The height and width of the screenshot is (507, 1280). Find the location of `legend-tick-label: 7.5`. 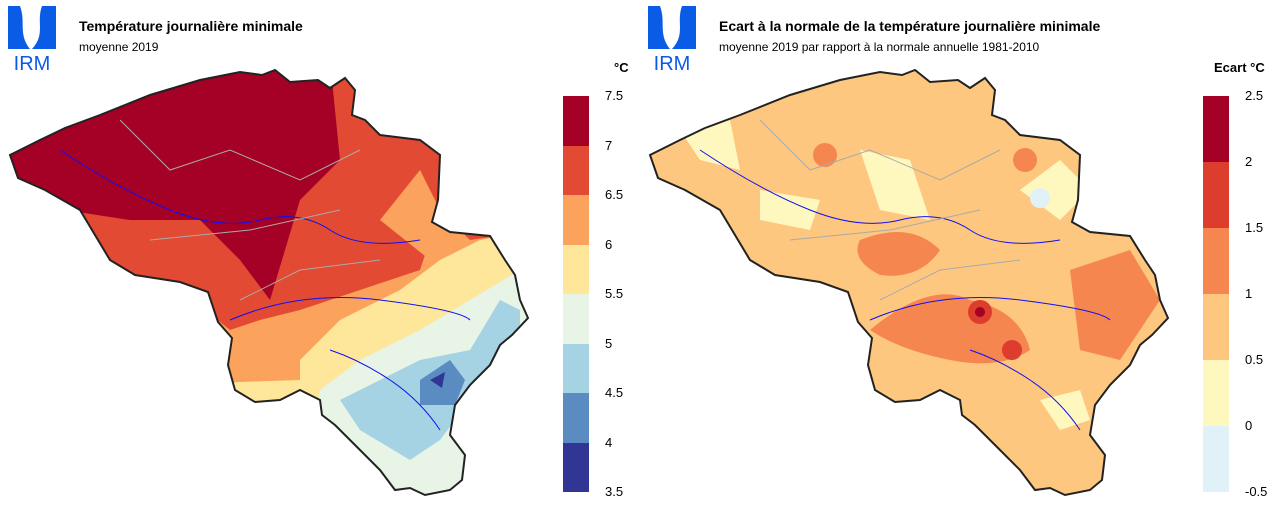

legend-tick-label: 7.5 is located at coordinates (614, 95).